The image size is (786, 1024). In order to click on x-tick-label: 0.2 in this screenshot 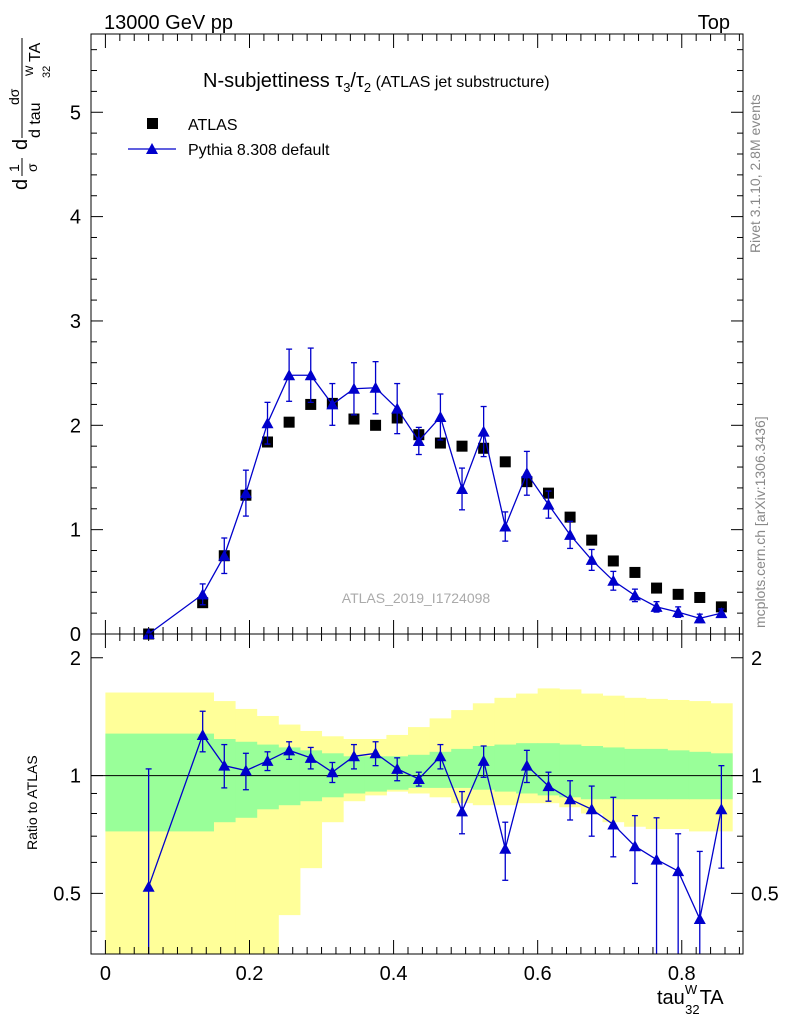, I will do `click(250, 974)`.